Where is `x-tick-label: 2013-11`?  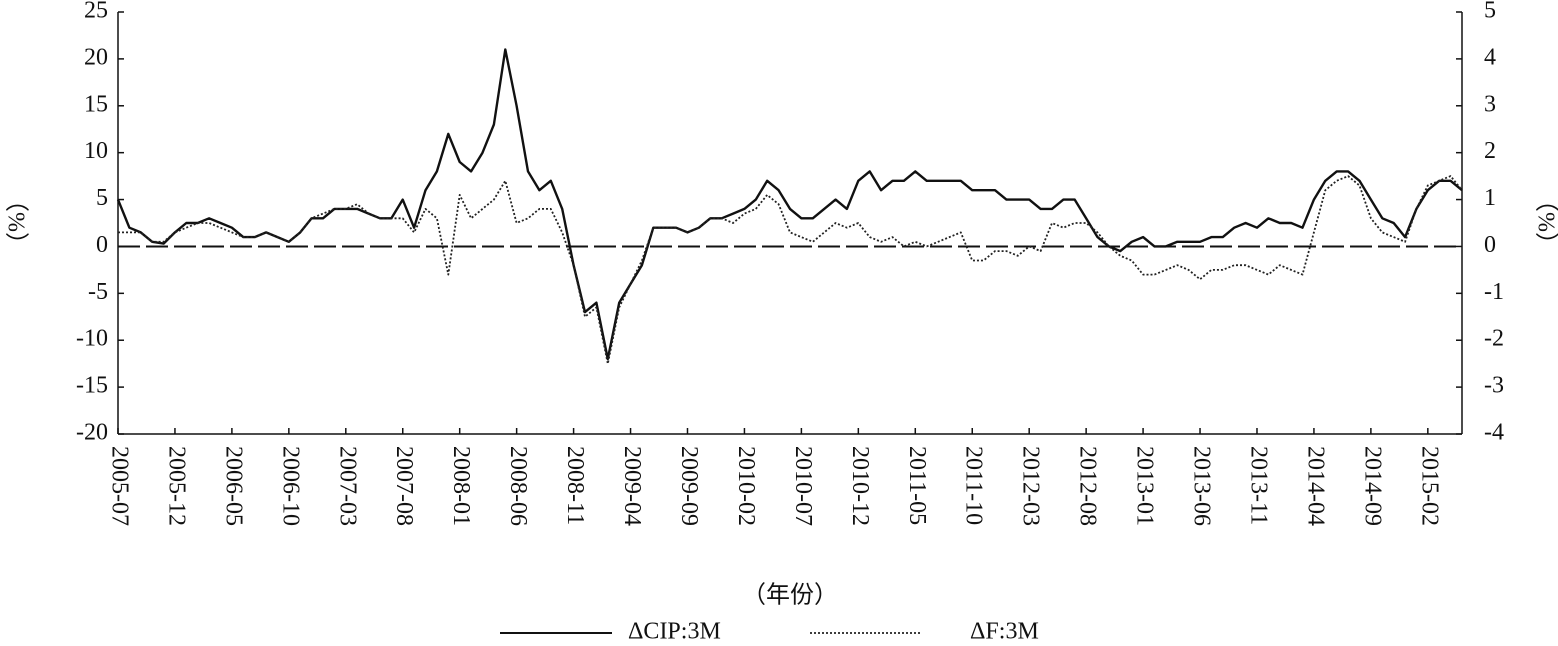
x-tick-label: 2013-11 is located at coordinates (1258, 485).